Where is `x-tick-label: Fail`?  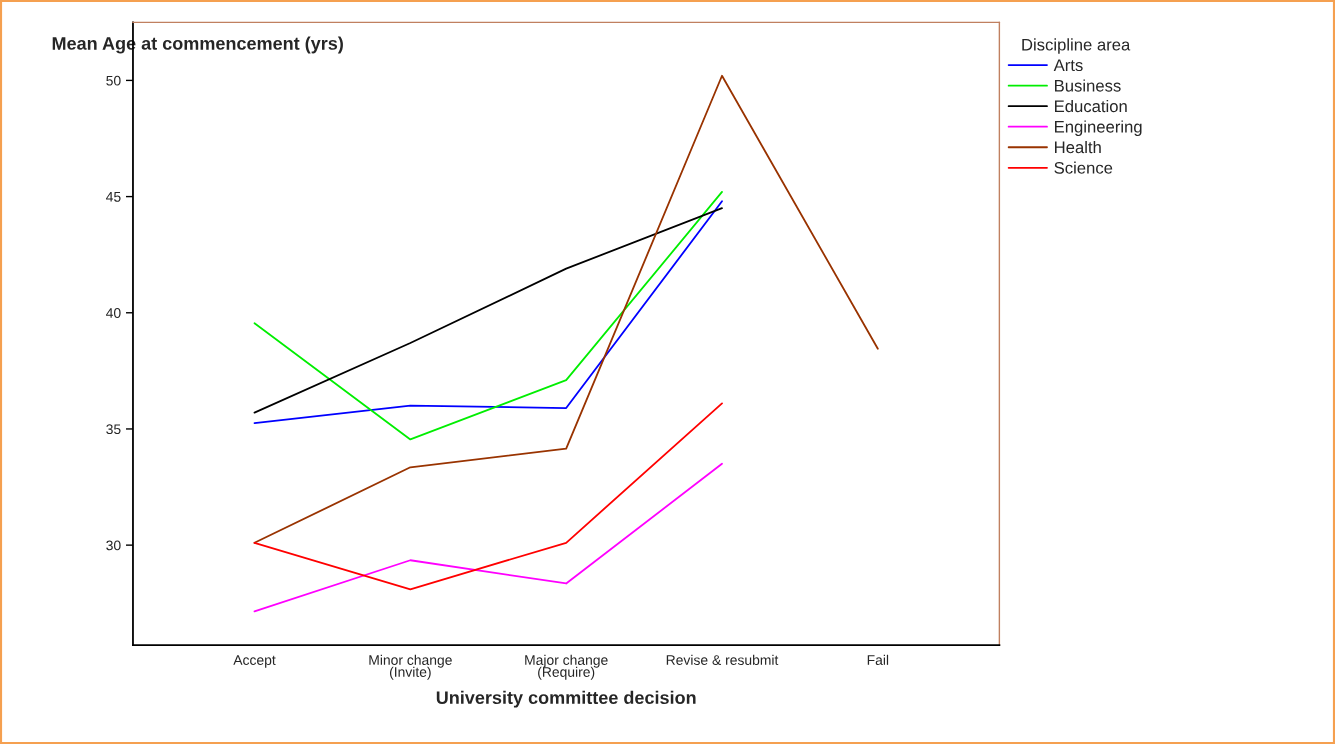
x-tick-label: Fail is located at coordinates (878, 659).